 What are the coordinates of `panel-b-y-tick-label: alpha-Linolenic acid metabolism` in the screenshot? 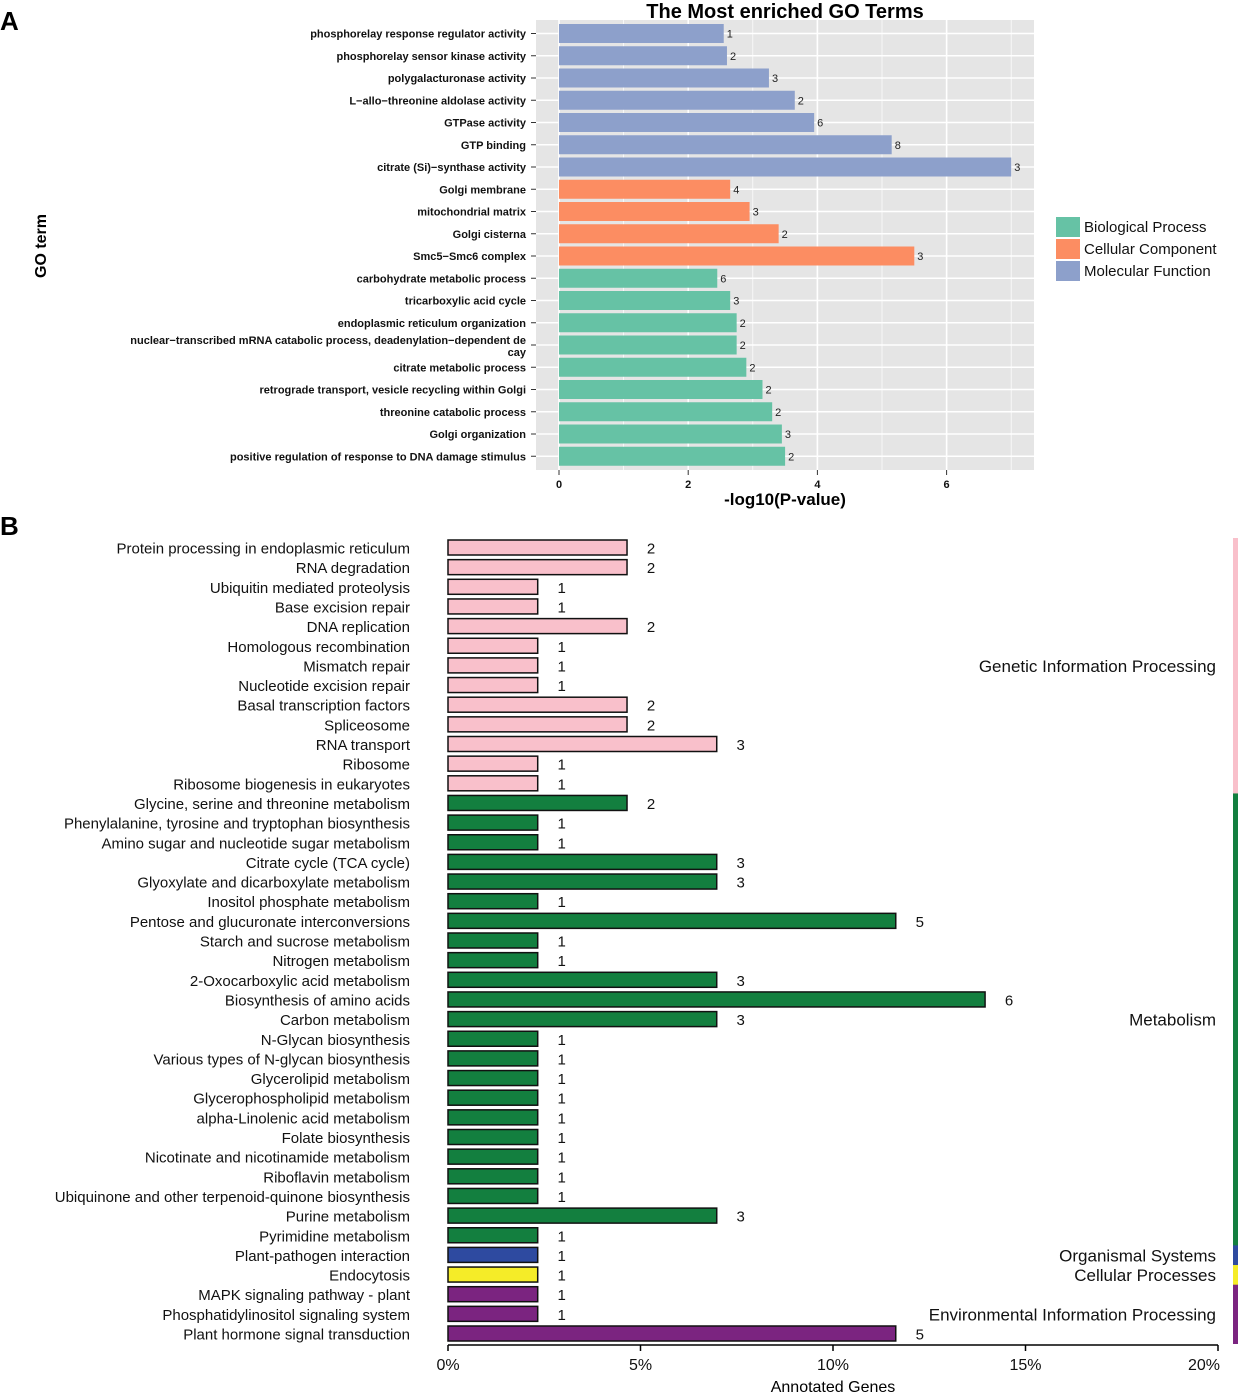 It's located at (303, 1118).